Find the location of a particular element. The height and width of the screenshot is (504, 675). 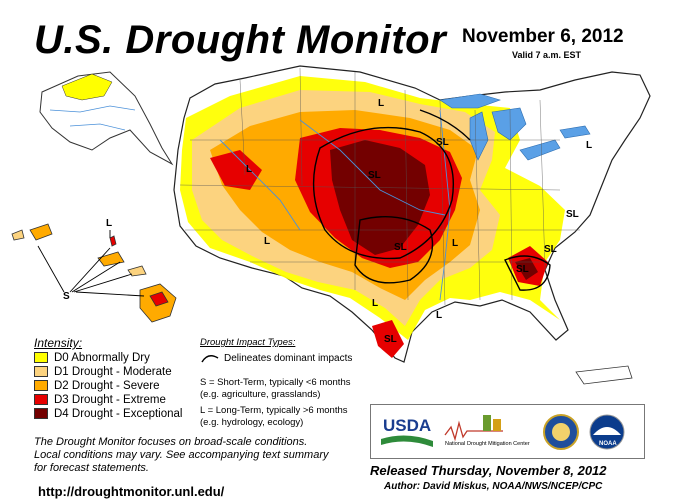

legend-label-d0: D0 Abnormally Dry is located at coordinates (102, 357).